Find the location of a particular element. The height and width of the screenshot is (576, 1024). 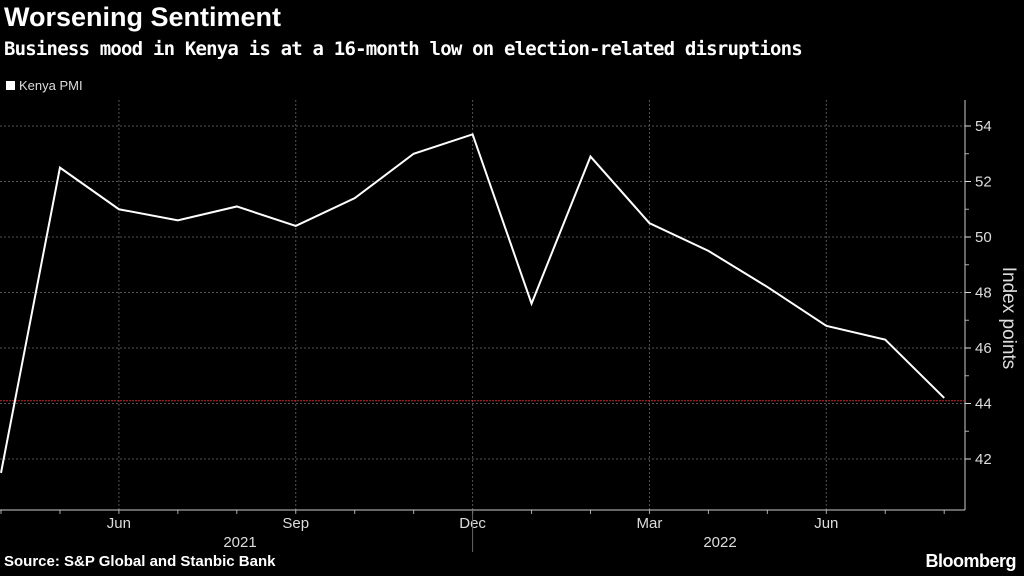

source-note: Source: S&P Global and Stanbic Bank is located at coordinates (140, 561).